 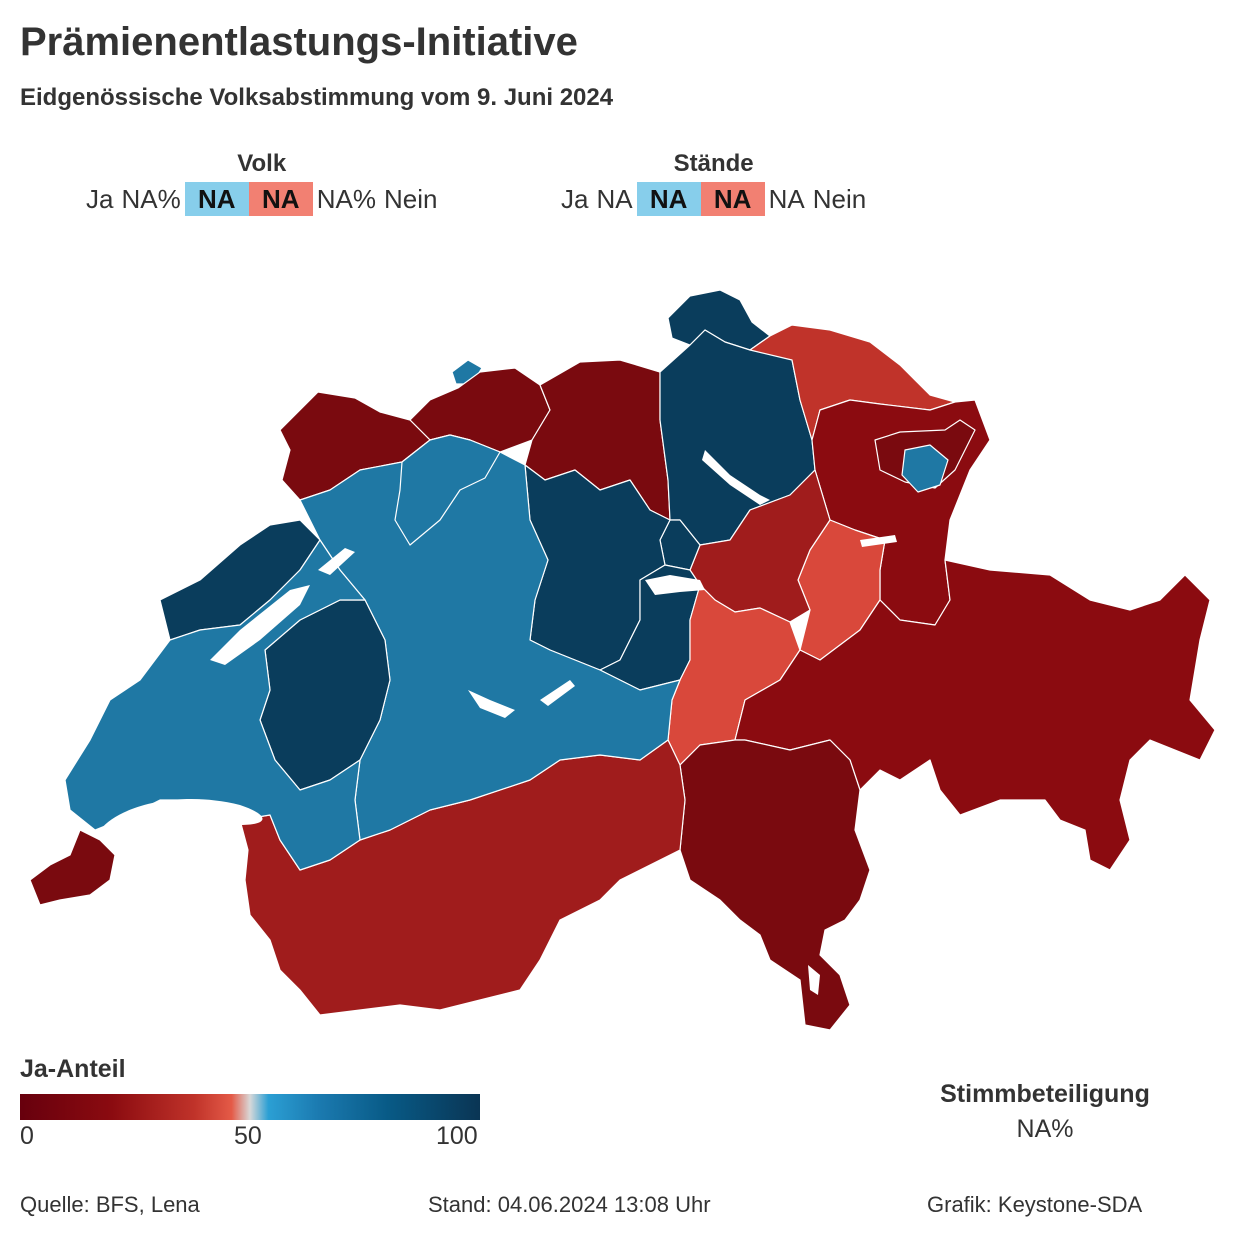 I want to click on legend-color-scale, so click(x=250, y=1107).